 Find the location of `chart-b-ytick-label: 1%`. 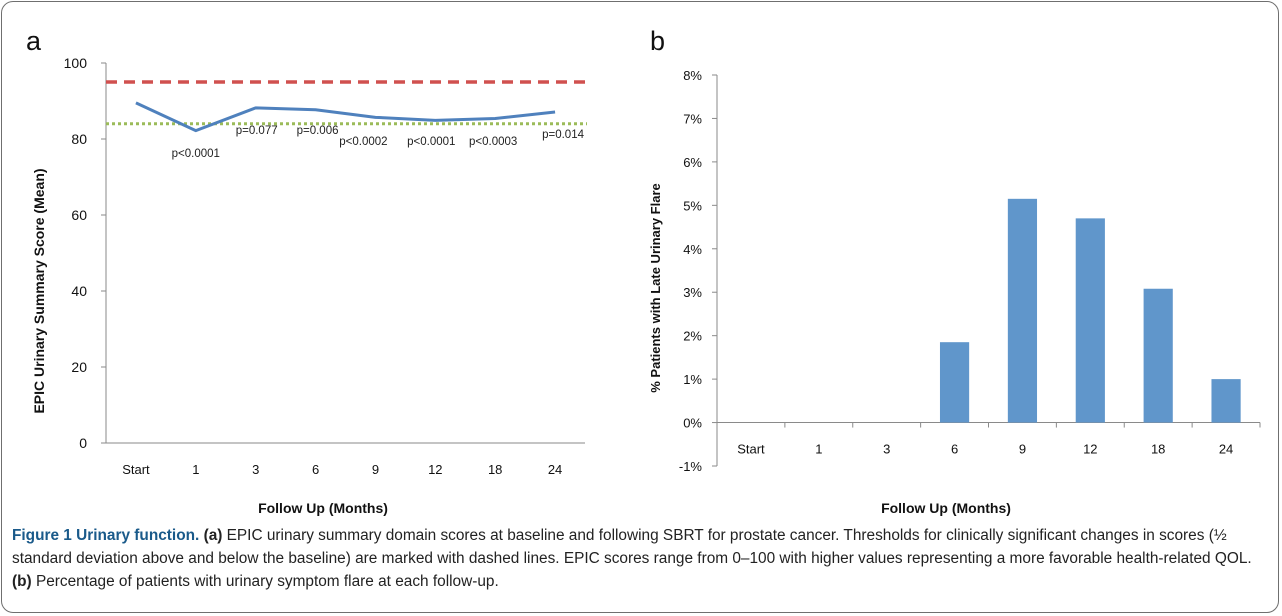

chart-b-ytick-label: 1% is located at coordinates (692, 379).